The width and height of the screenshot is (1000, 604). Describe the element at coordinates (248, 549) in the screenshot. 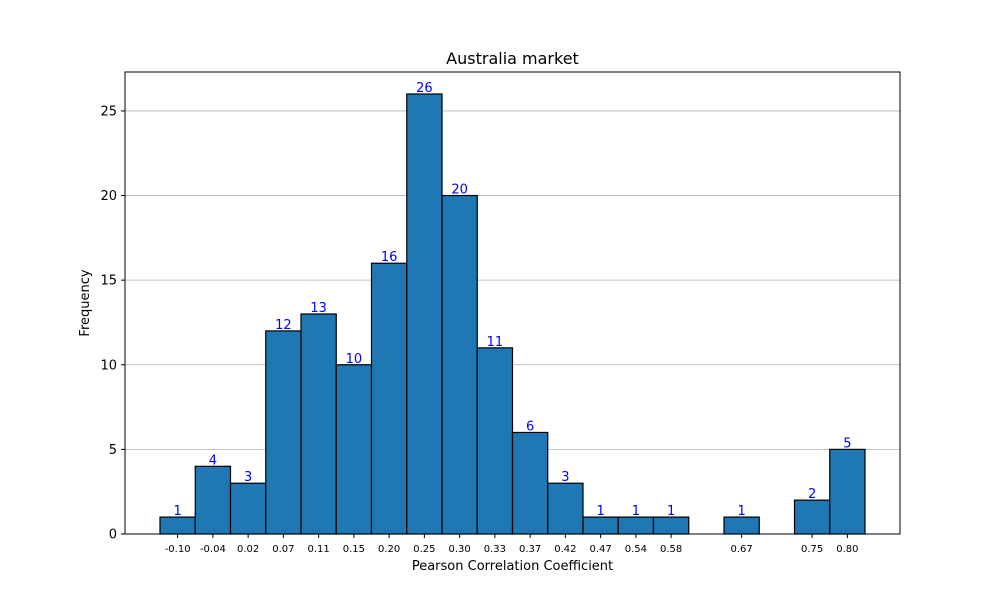

I see `x-tick-label: 0.02` at that location.